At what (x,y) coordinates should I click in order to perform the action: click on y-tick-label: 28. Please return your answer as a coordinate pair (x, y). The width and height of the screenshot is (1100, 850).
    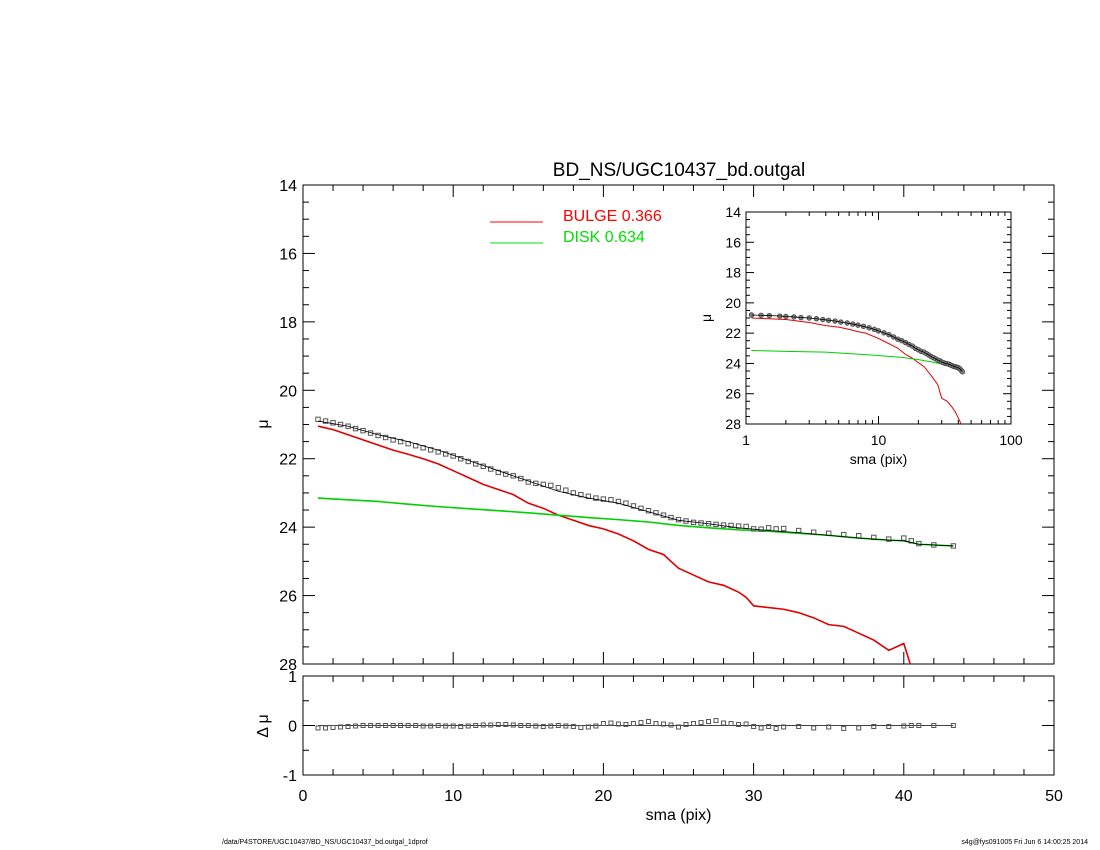
    Looking at the image, I should click on (288, 665).